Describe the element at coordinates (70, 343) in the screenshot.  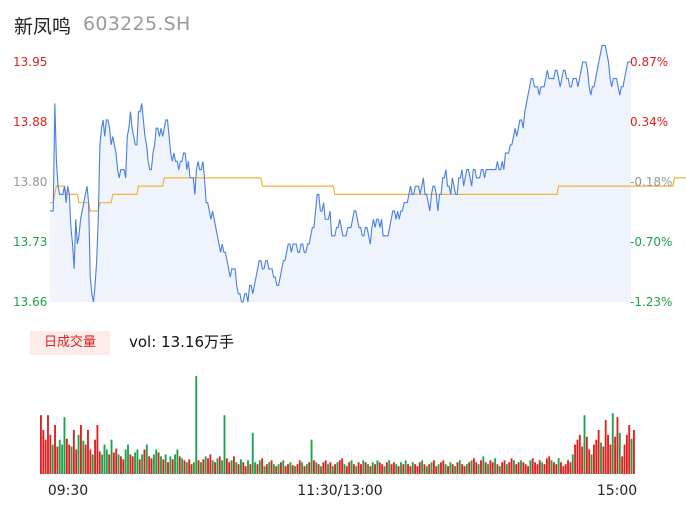
I see `daily-volume-tab: 日成交量` at that location.